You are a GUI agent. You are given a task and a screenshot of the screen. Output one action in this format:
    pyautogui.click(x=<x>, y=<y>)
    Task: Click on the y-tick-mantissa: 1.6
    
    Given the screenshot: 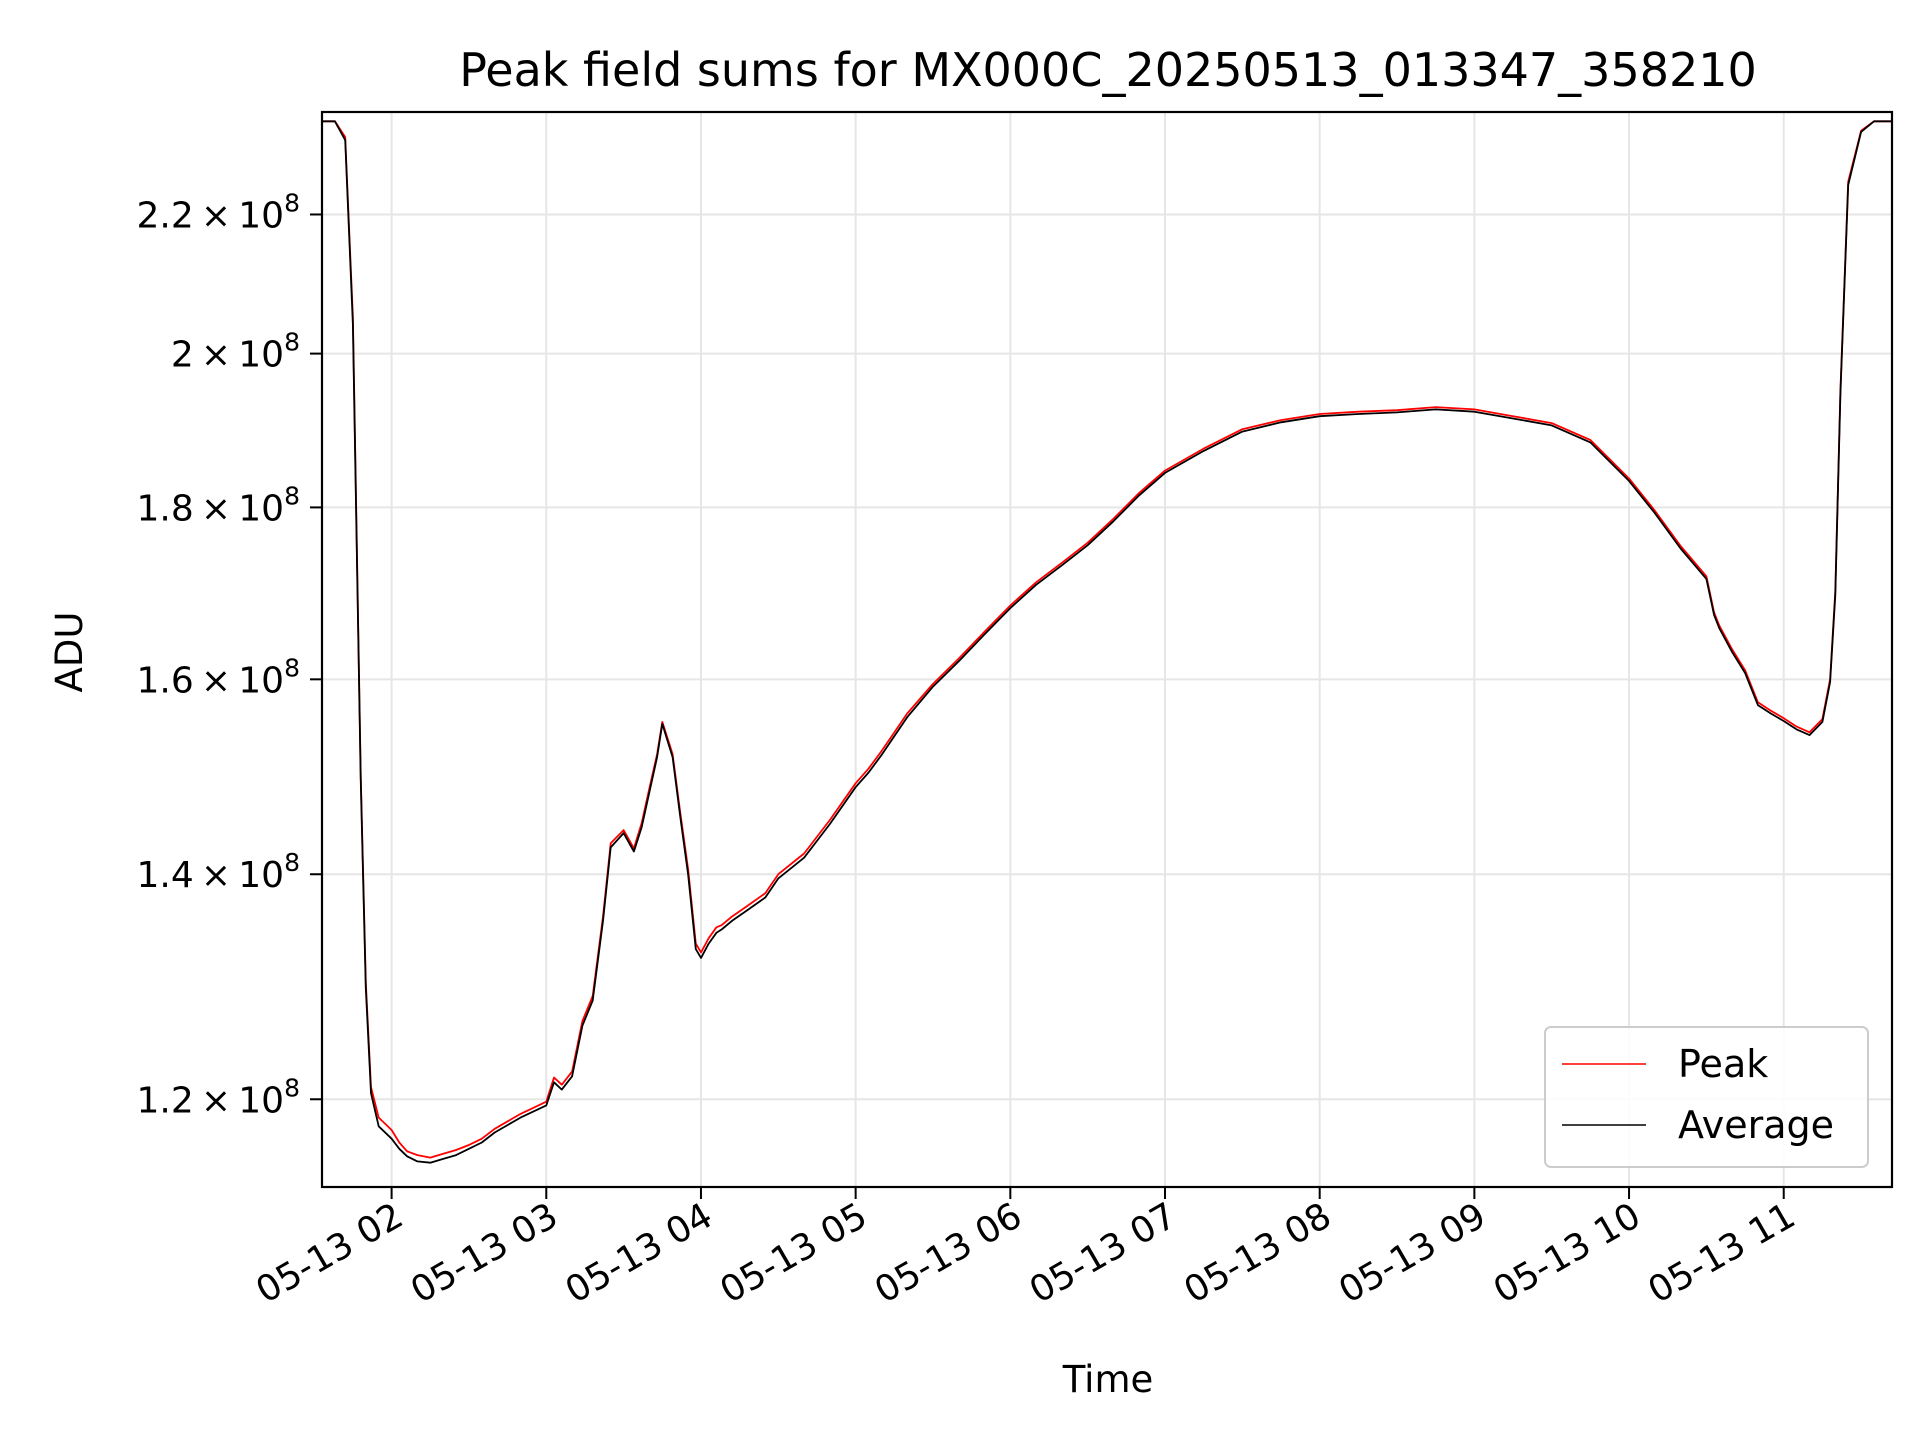 What is the action you would take?
    pyautogui.click(x=164, y=680)
    